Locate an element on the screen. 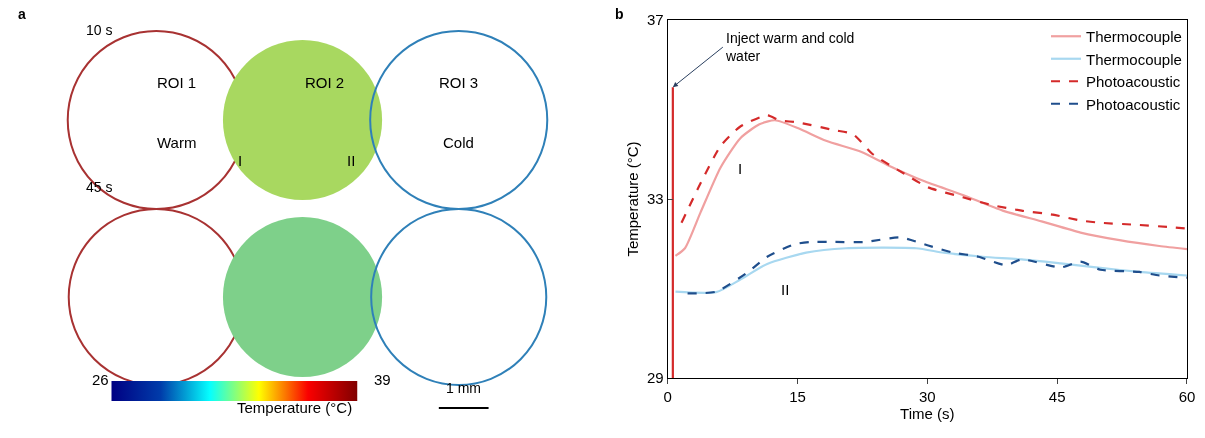  text: 39 is located at coordinates (382, 379).